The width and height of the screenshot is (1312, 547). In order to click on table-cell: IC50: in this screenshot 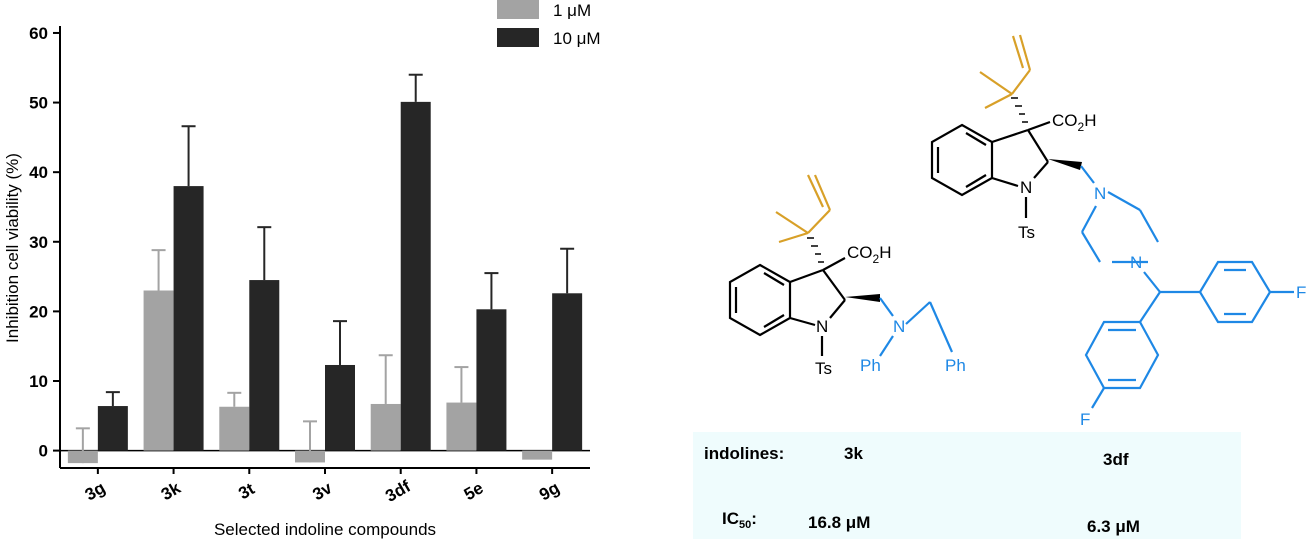, I will do `click(739, 520)`.